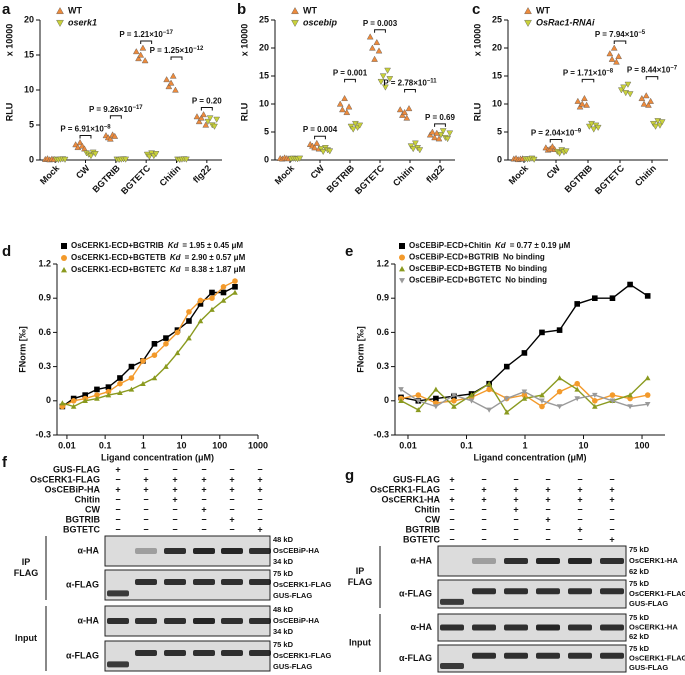 The image size is (685, 675). Describe the element at coordinates (283, 539) in the screenshot. I see `marker-label: 48 kD` at that location.